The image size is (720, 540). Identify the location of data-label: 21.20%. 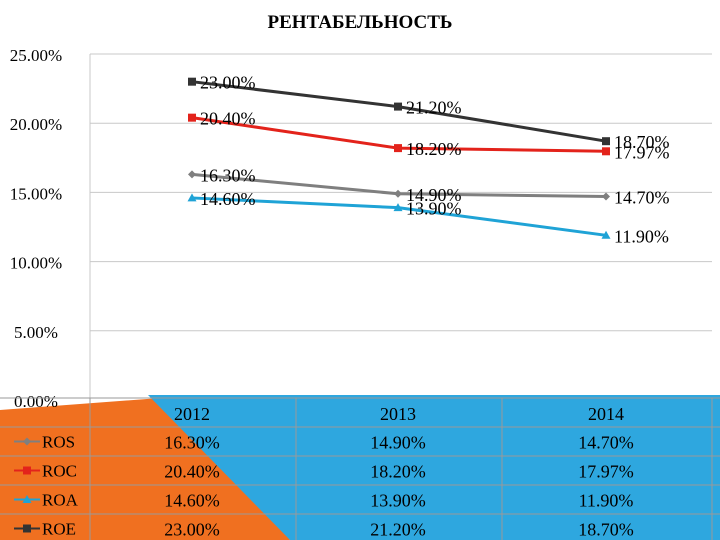
(434, 108).